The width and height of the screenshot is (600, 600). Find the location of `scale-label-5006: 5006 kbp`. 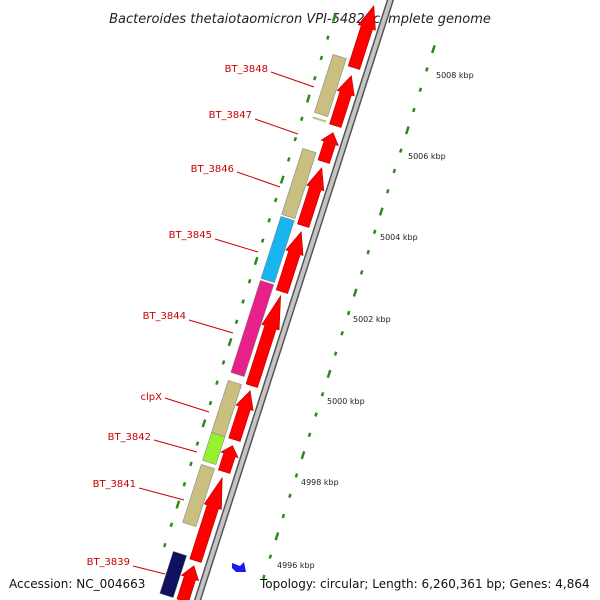

scale-label-5006: 5006 kbp is located at coordinates (427, 156).